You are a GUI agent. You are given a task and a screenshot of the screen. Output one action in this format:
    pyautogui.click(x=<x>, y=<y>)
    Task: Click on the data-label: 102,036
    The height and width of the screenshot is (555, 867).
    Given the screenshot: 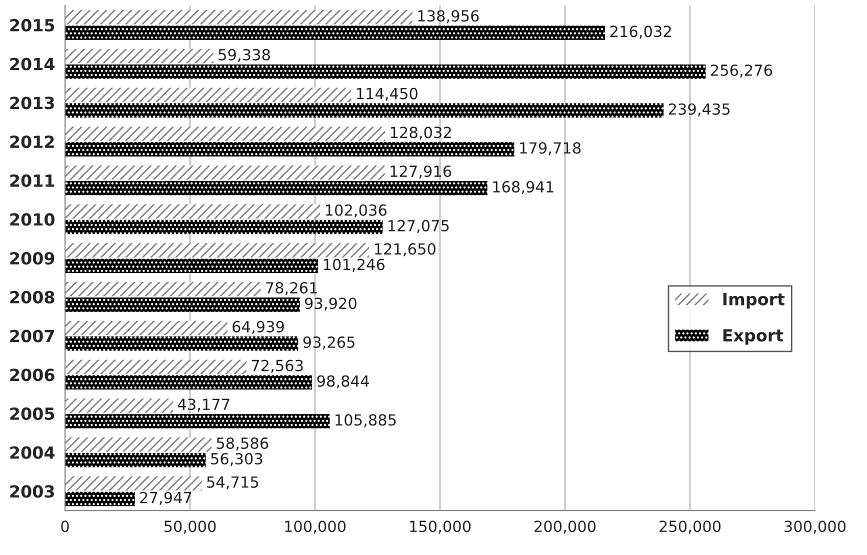 What is the action you would take?
    pyautogui.click(x=356, y=211)
    